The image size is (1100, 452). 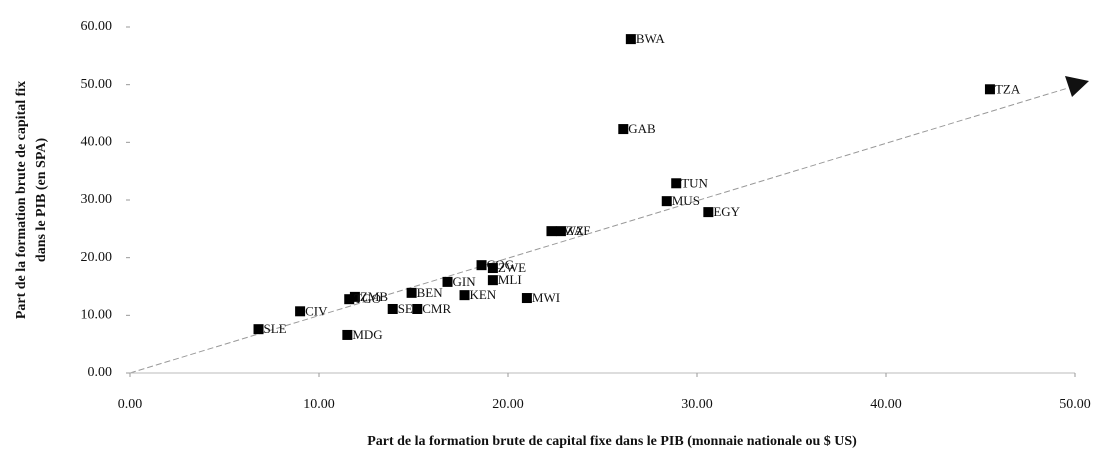 What do you see at coordinates (97, 315) in the screenshot?
I see `y-tick-label: 10.00` at bounding box center [97, 315].